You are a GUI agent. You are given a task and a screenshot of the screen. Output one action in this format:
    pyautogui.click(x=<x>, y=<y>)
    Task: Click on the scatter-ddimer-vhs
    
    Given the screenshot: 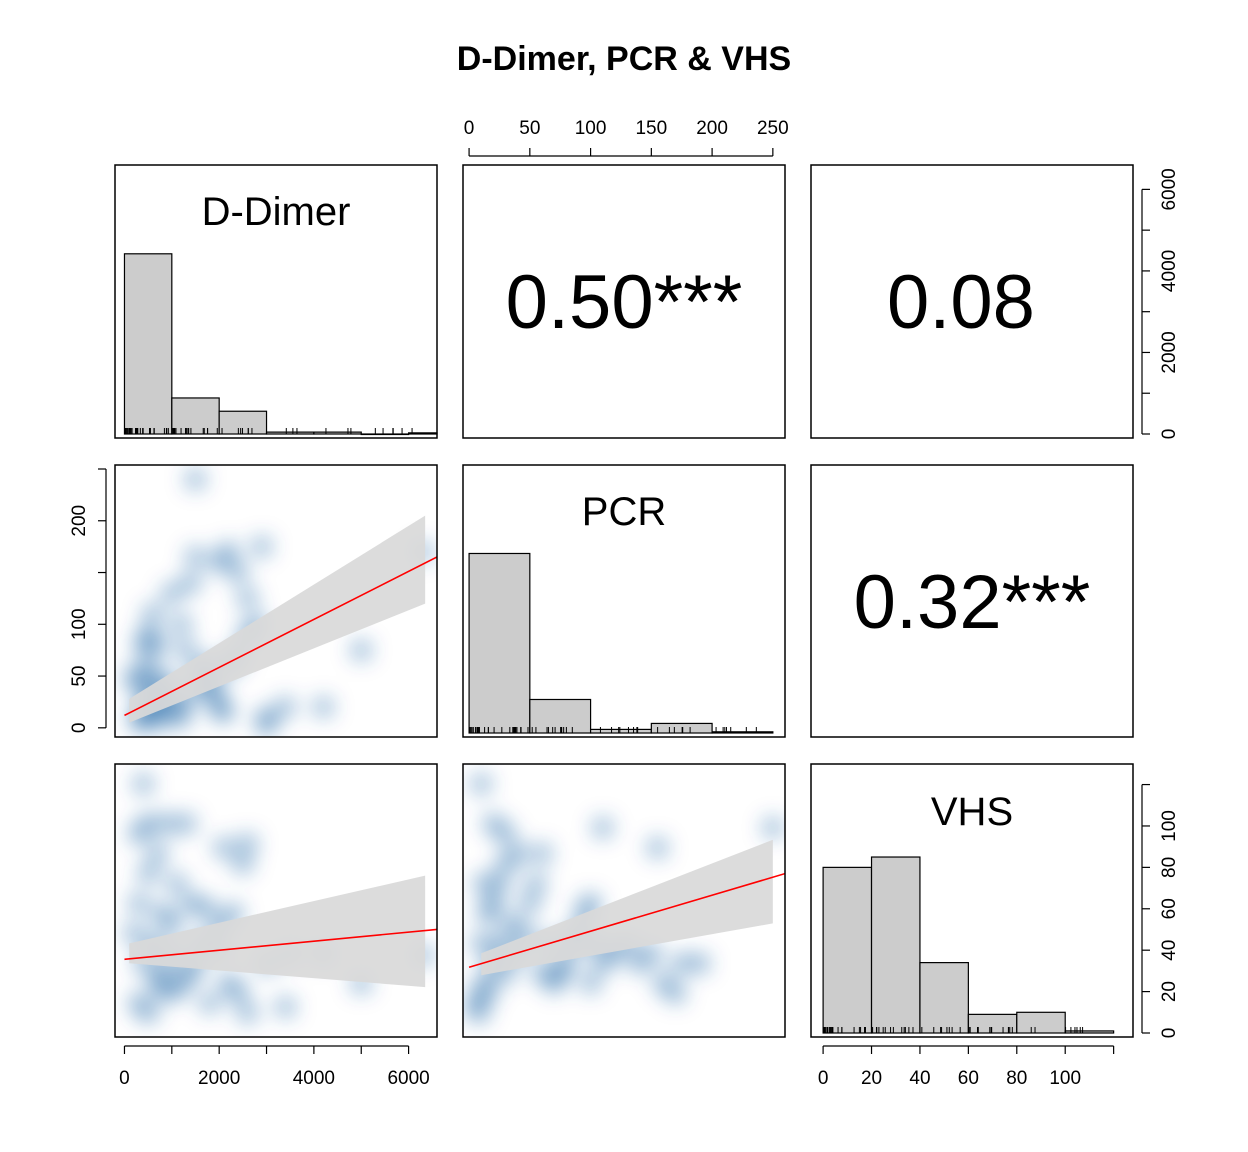 What is the action you would take?
    pyautogui.click(x=276, y=900)
    